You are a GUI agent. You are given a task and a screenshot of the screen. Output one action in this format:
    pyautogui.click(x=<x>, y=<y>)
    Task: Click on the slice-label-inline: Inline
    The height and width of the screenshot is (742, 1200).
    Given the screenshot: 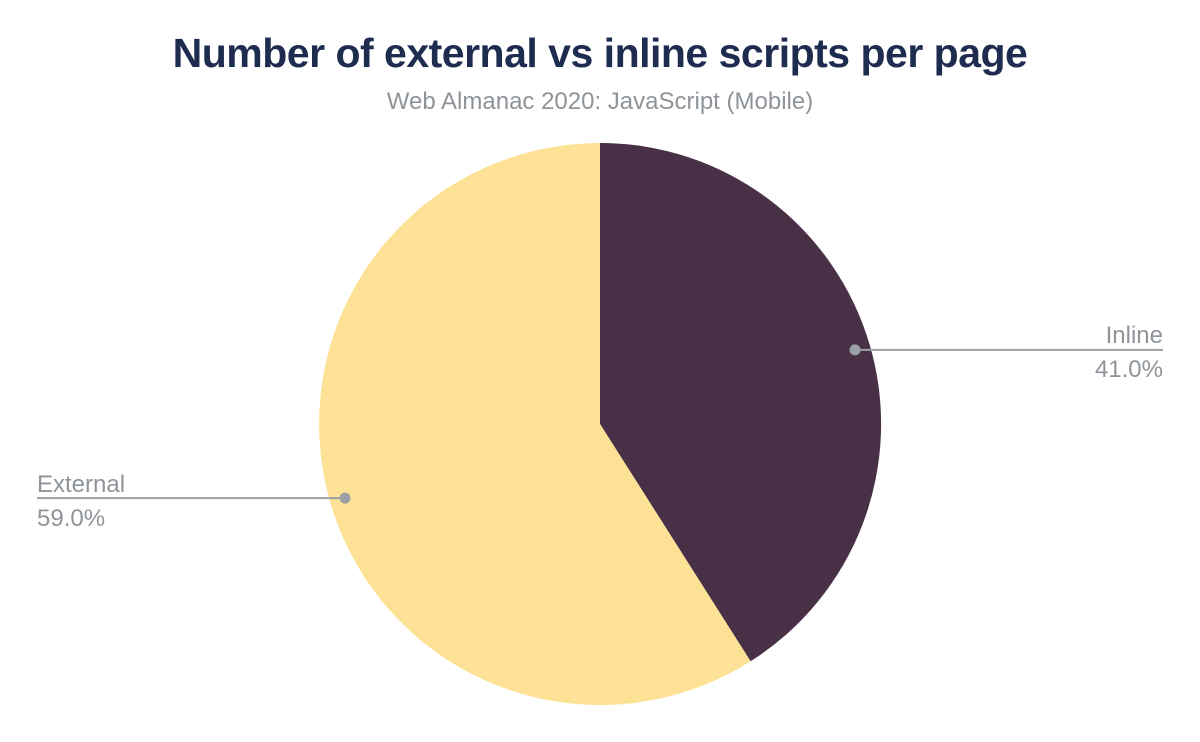 What is the action you would take?
    pyautogui.click(x=1134, y=335)
    